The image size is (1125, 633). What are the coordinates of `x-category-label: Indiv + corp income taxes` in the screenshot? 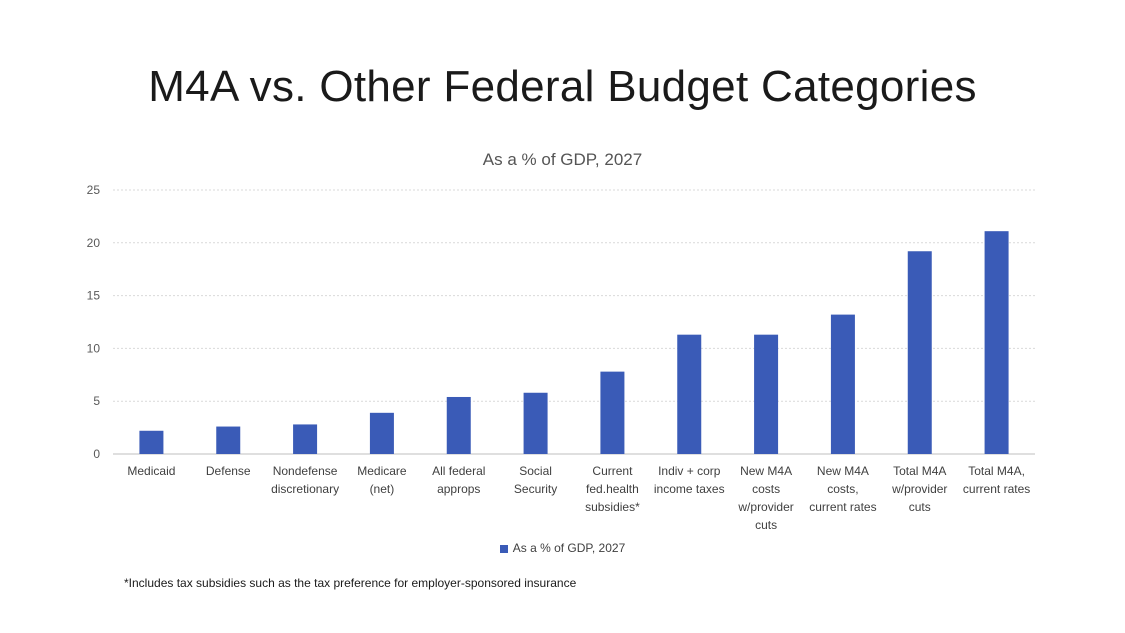 It's located at (689, 480).